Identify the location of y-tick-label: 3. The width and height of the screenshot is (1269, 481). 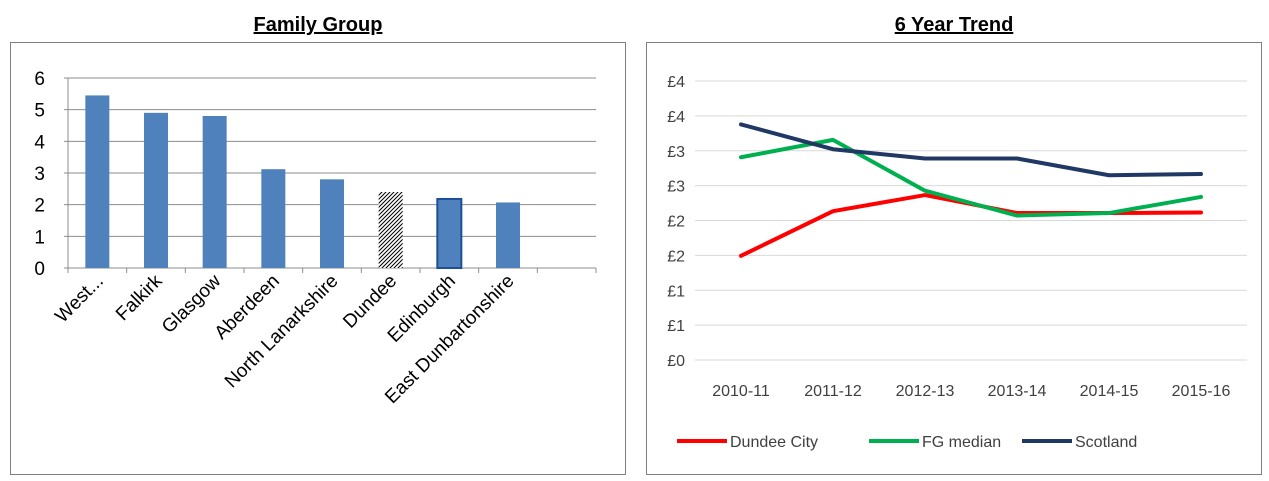
(39, 174).